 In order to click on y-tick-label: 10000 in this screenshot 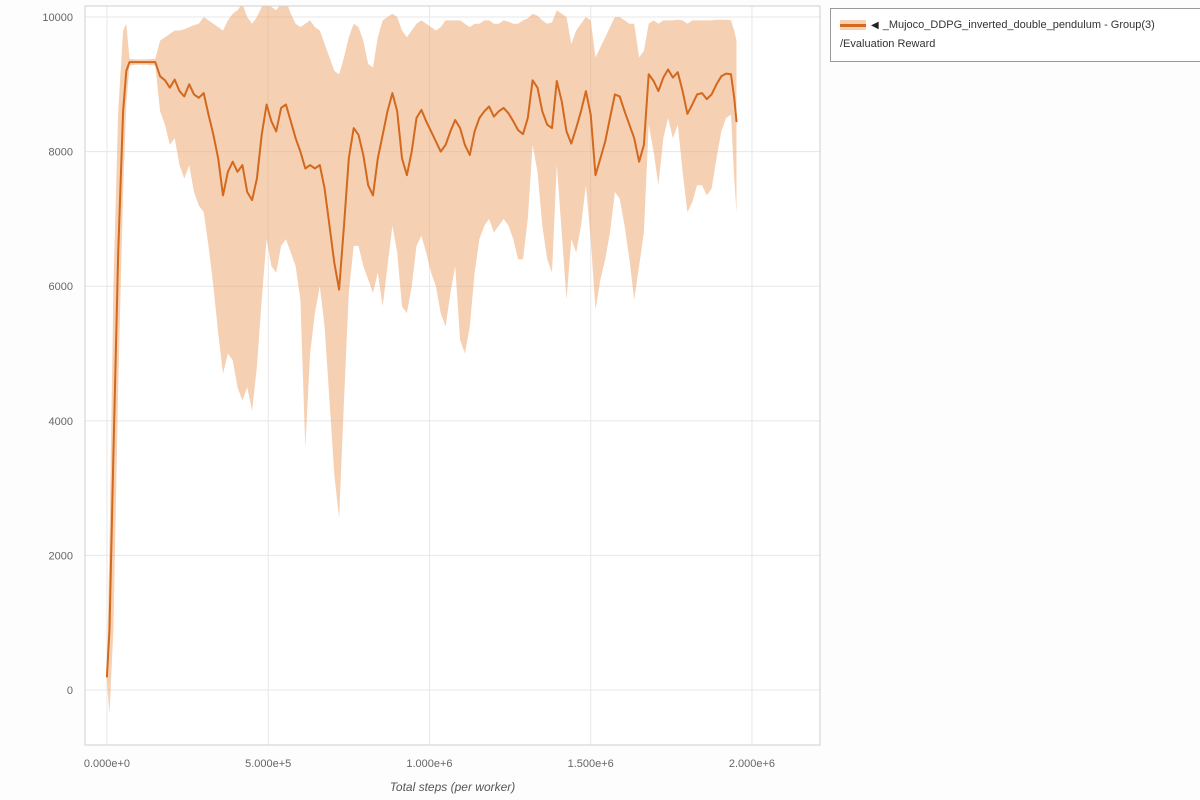, I will do `click(57, 18)`.